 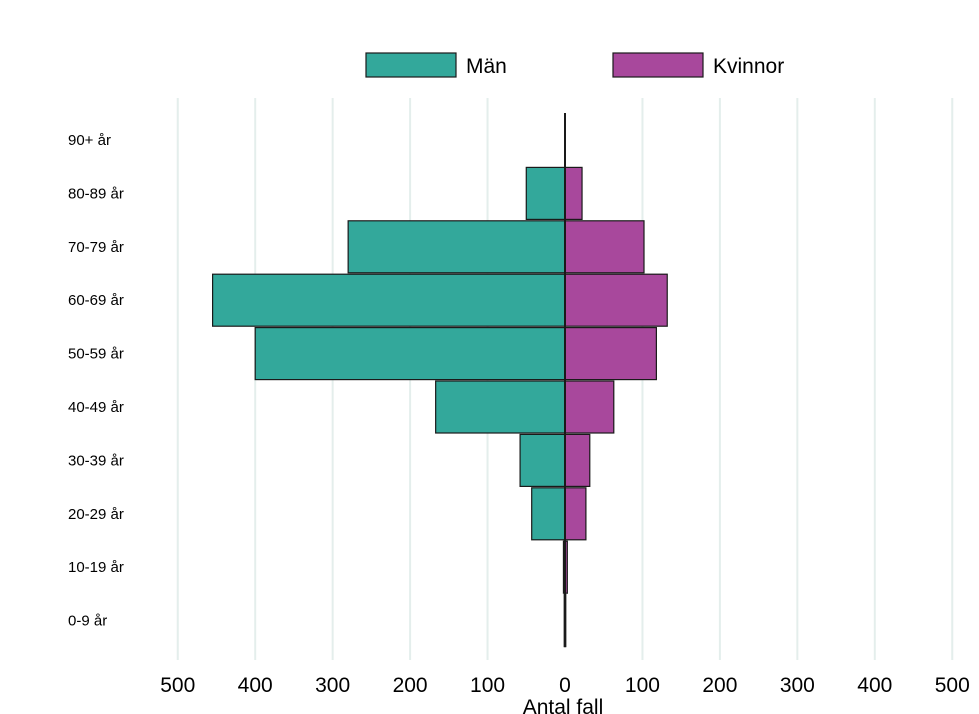 What do you see at coordinates (96, 407) in the screenshot?
I see `category-label: 40-49 år` at bounding box center [96, 407].